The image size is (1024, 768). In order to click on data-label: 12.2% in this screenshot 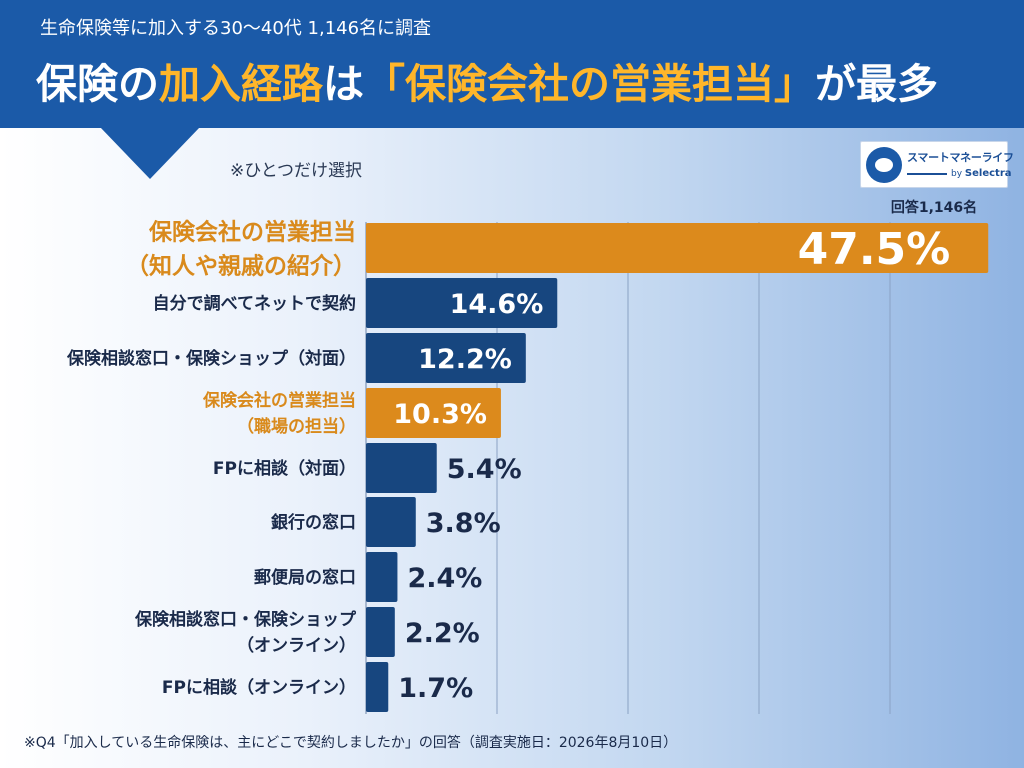, I will do `click(465, 359)`.